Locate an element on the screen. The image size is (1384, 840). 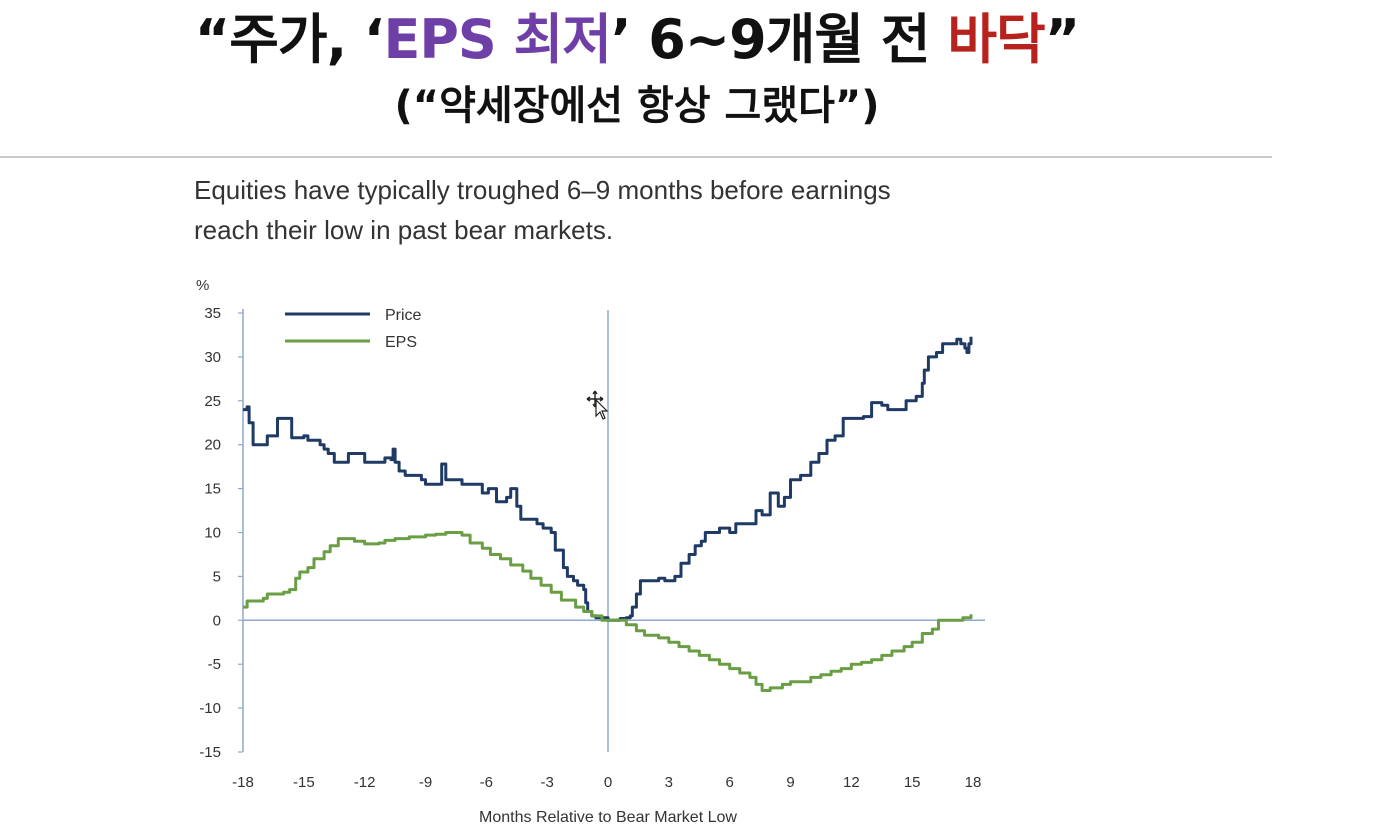
divider-rule is located at coordinates (636, 157).